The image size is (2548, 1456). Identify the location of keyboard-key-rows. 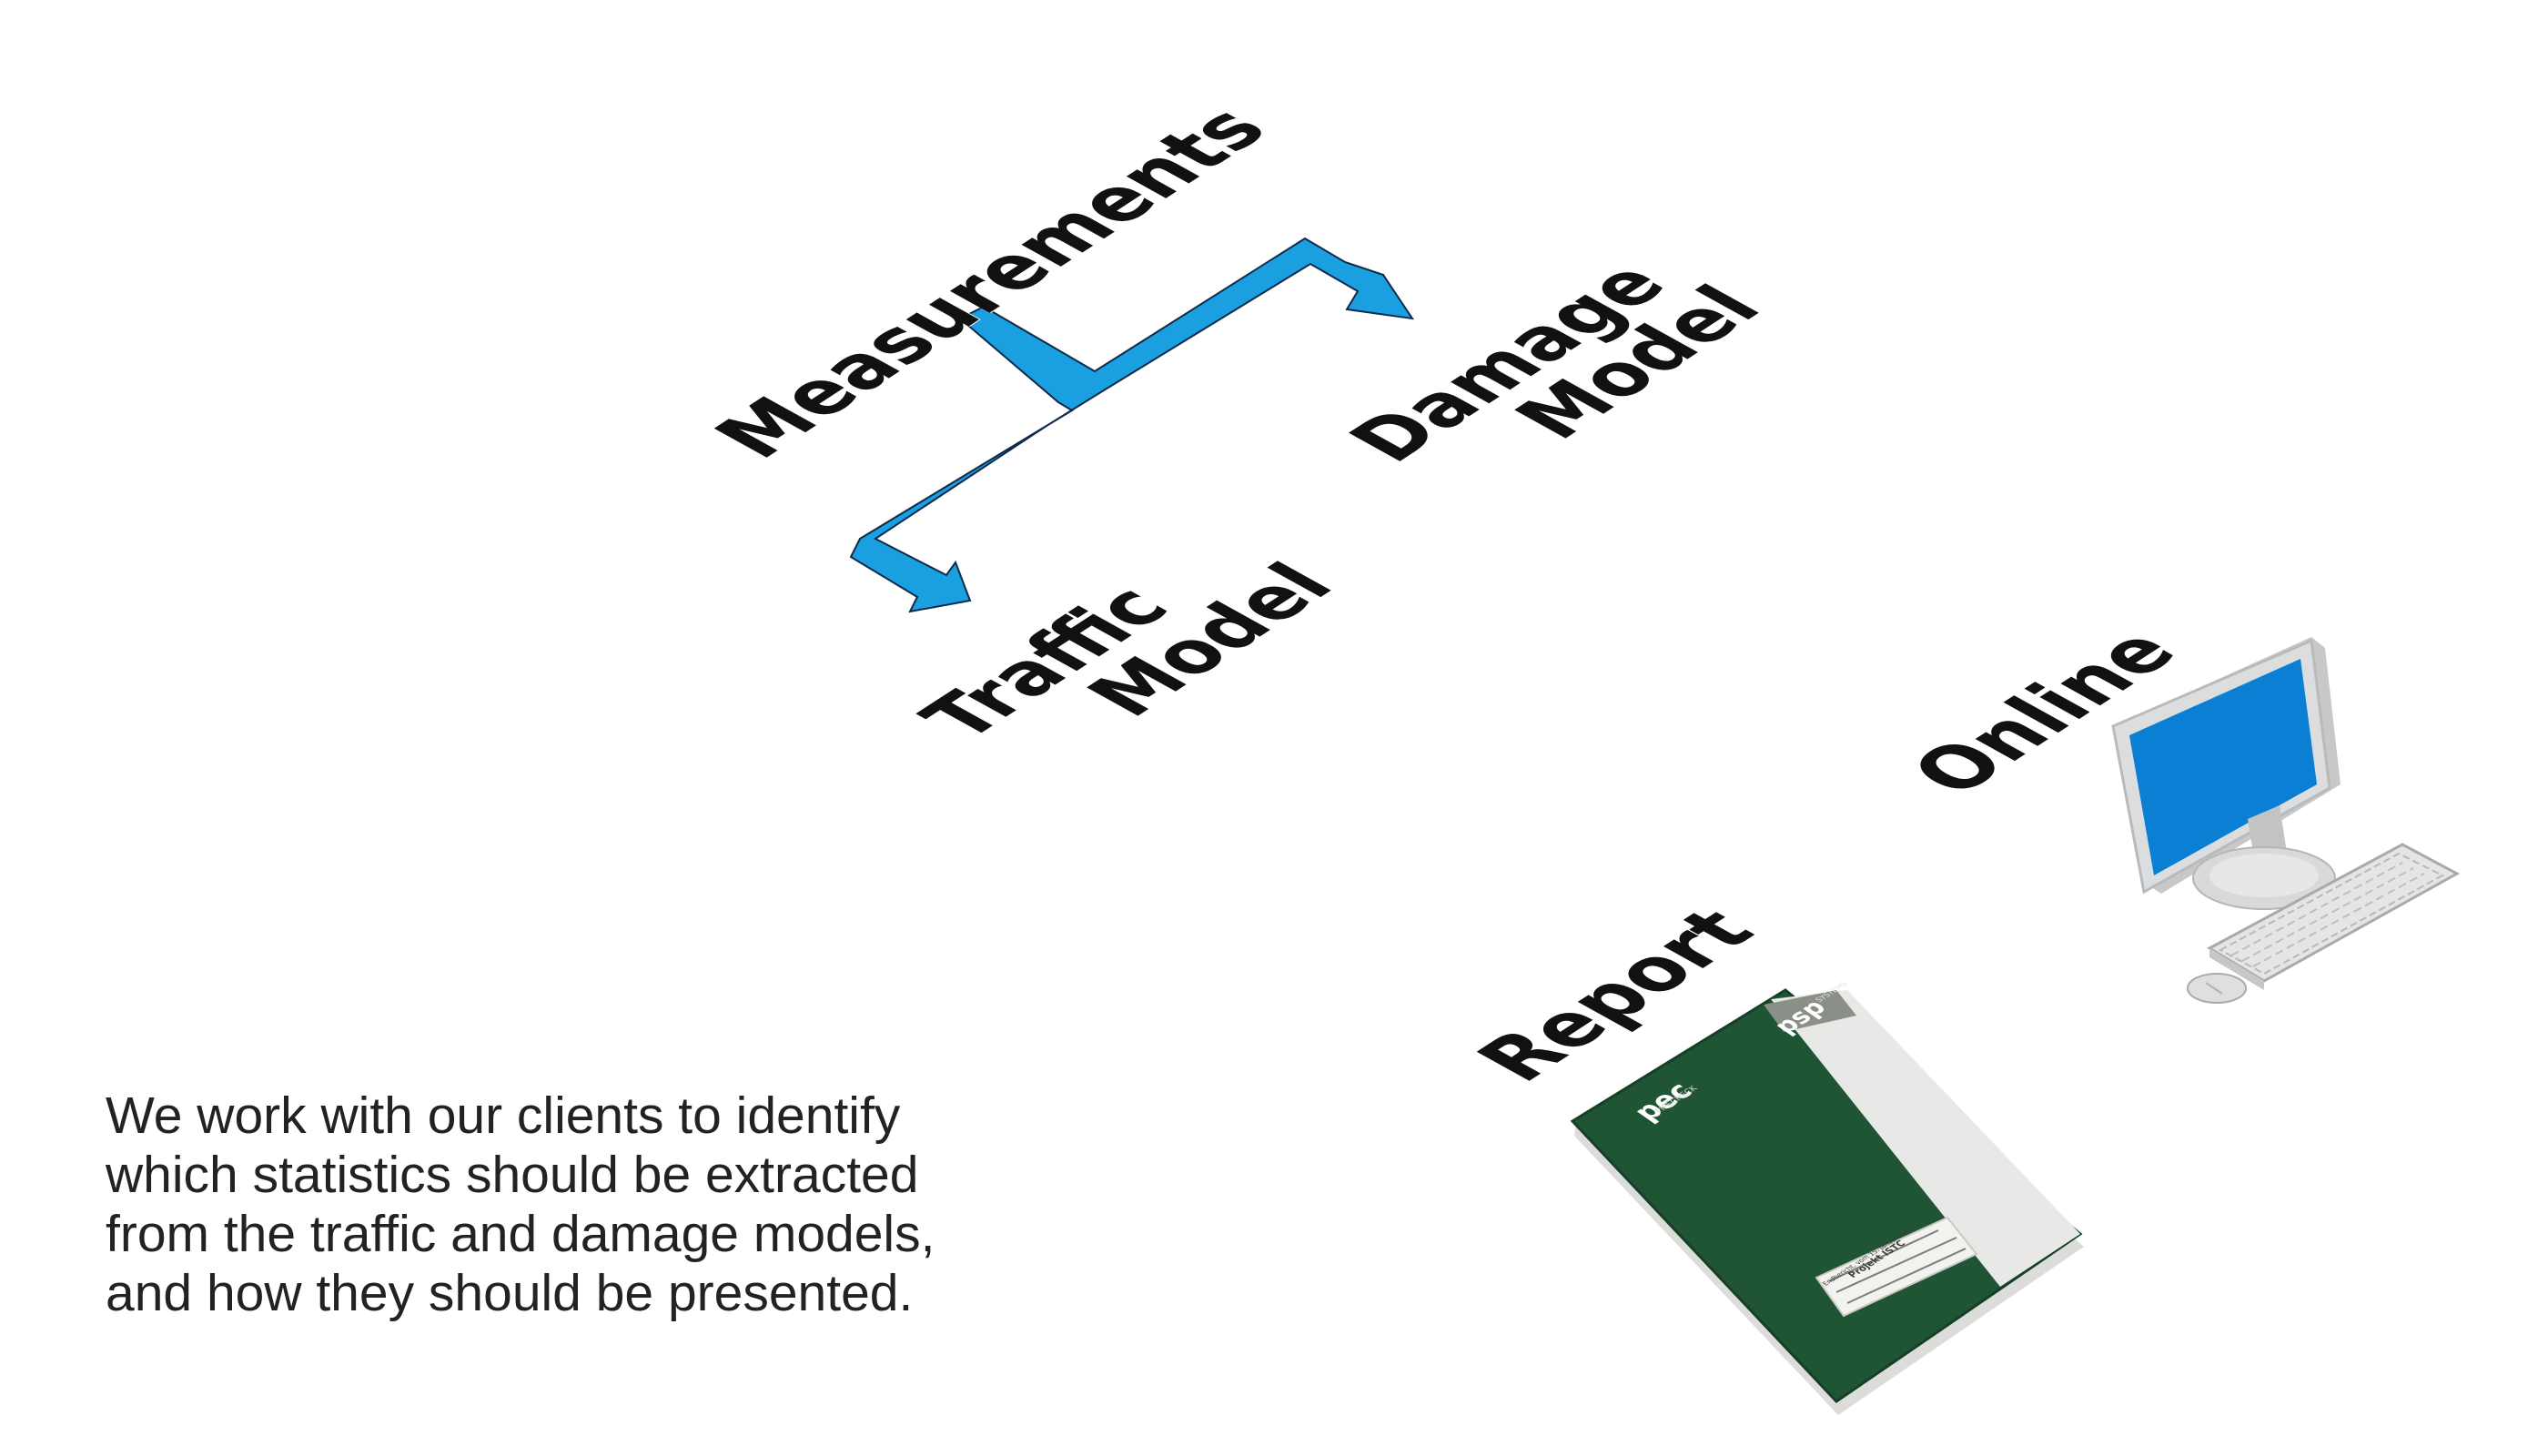
(2328, 915).